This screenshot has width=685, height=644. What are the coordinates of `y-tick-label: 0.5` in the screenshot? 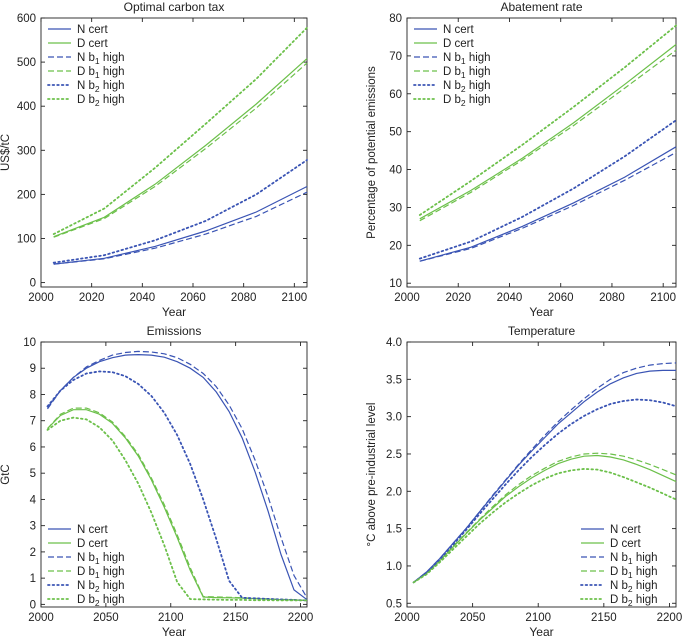 It's located at (394, 604).